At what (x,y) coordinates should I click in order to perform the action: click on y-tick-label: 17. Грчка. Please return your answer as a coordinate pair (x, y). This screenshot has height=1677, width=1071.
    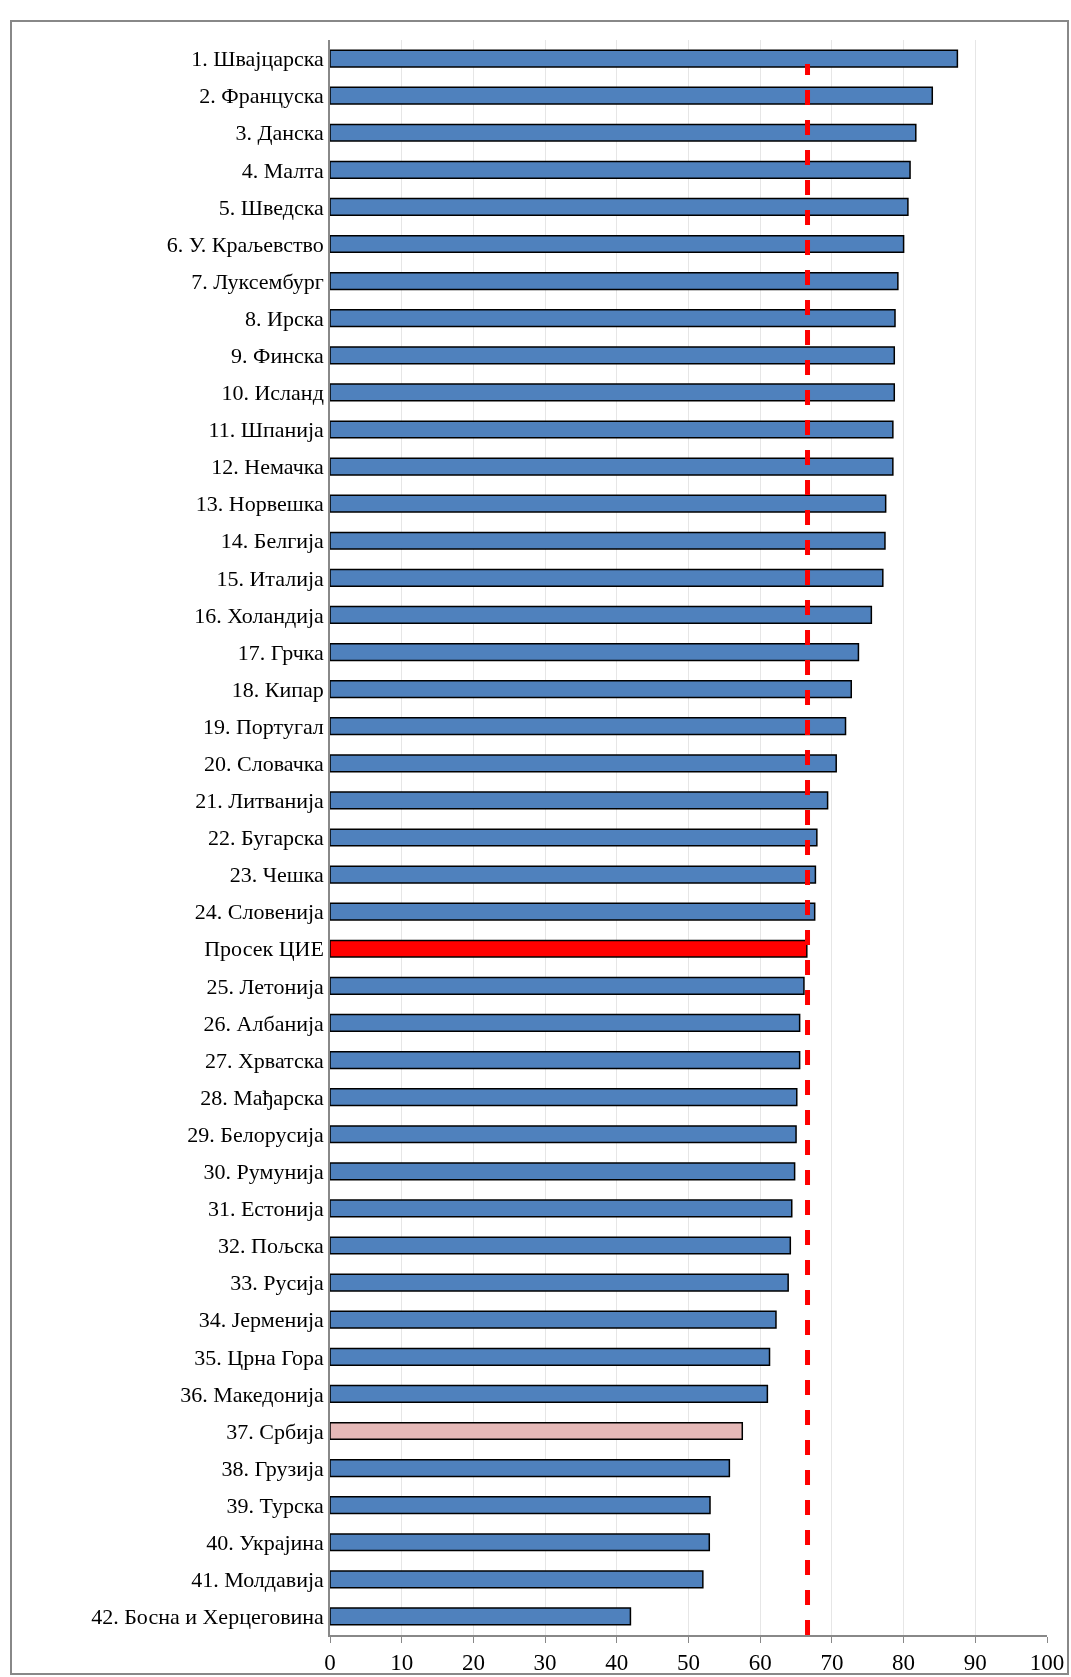
    Looking at the image, I should click on (281, 652).